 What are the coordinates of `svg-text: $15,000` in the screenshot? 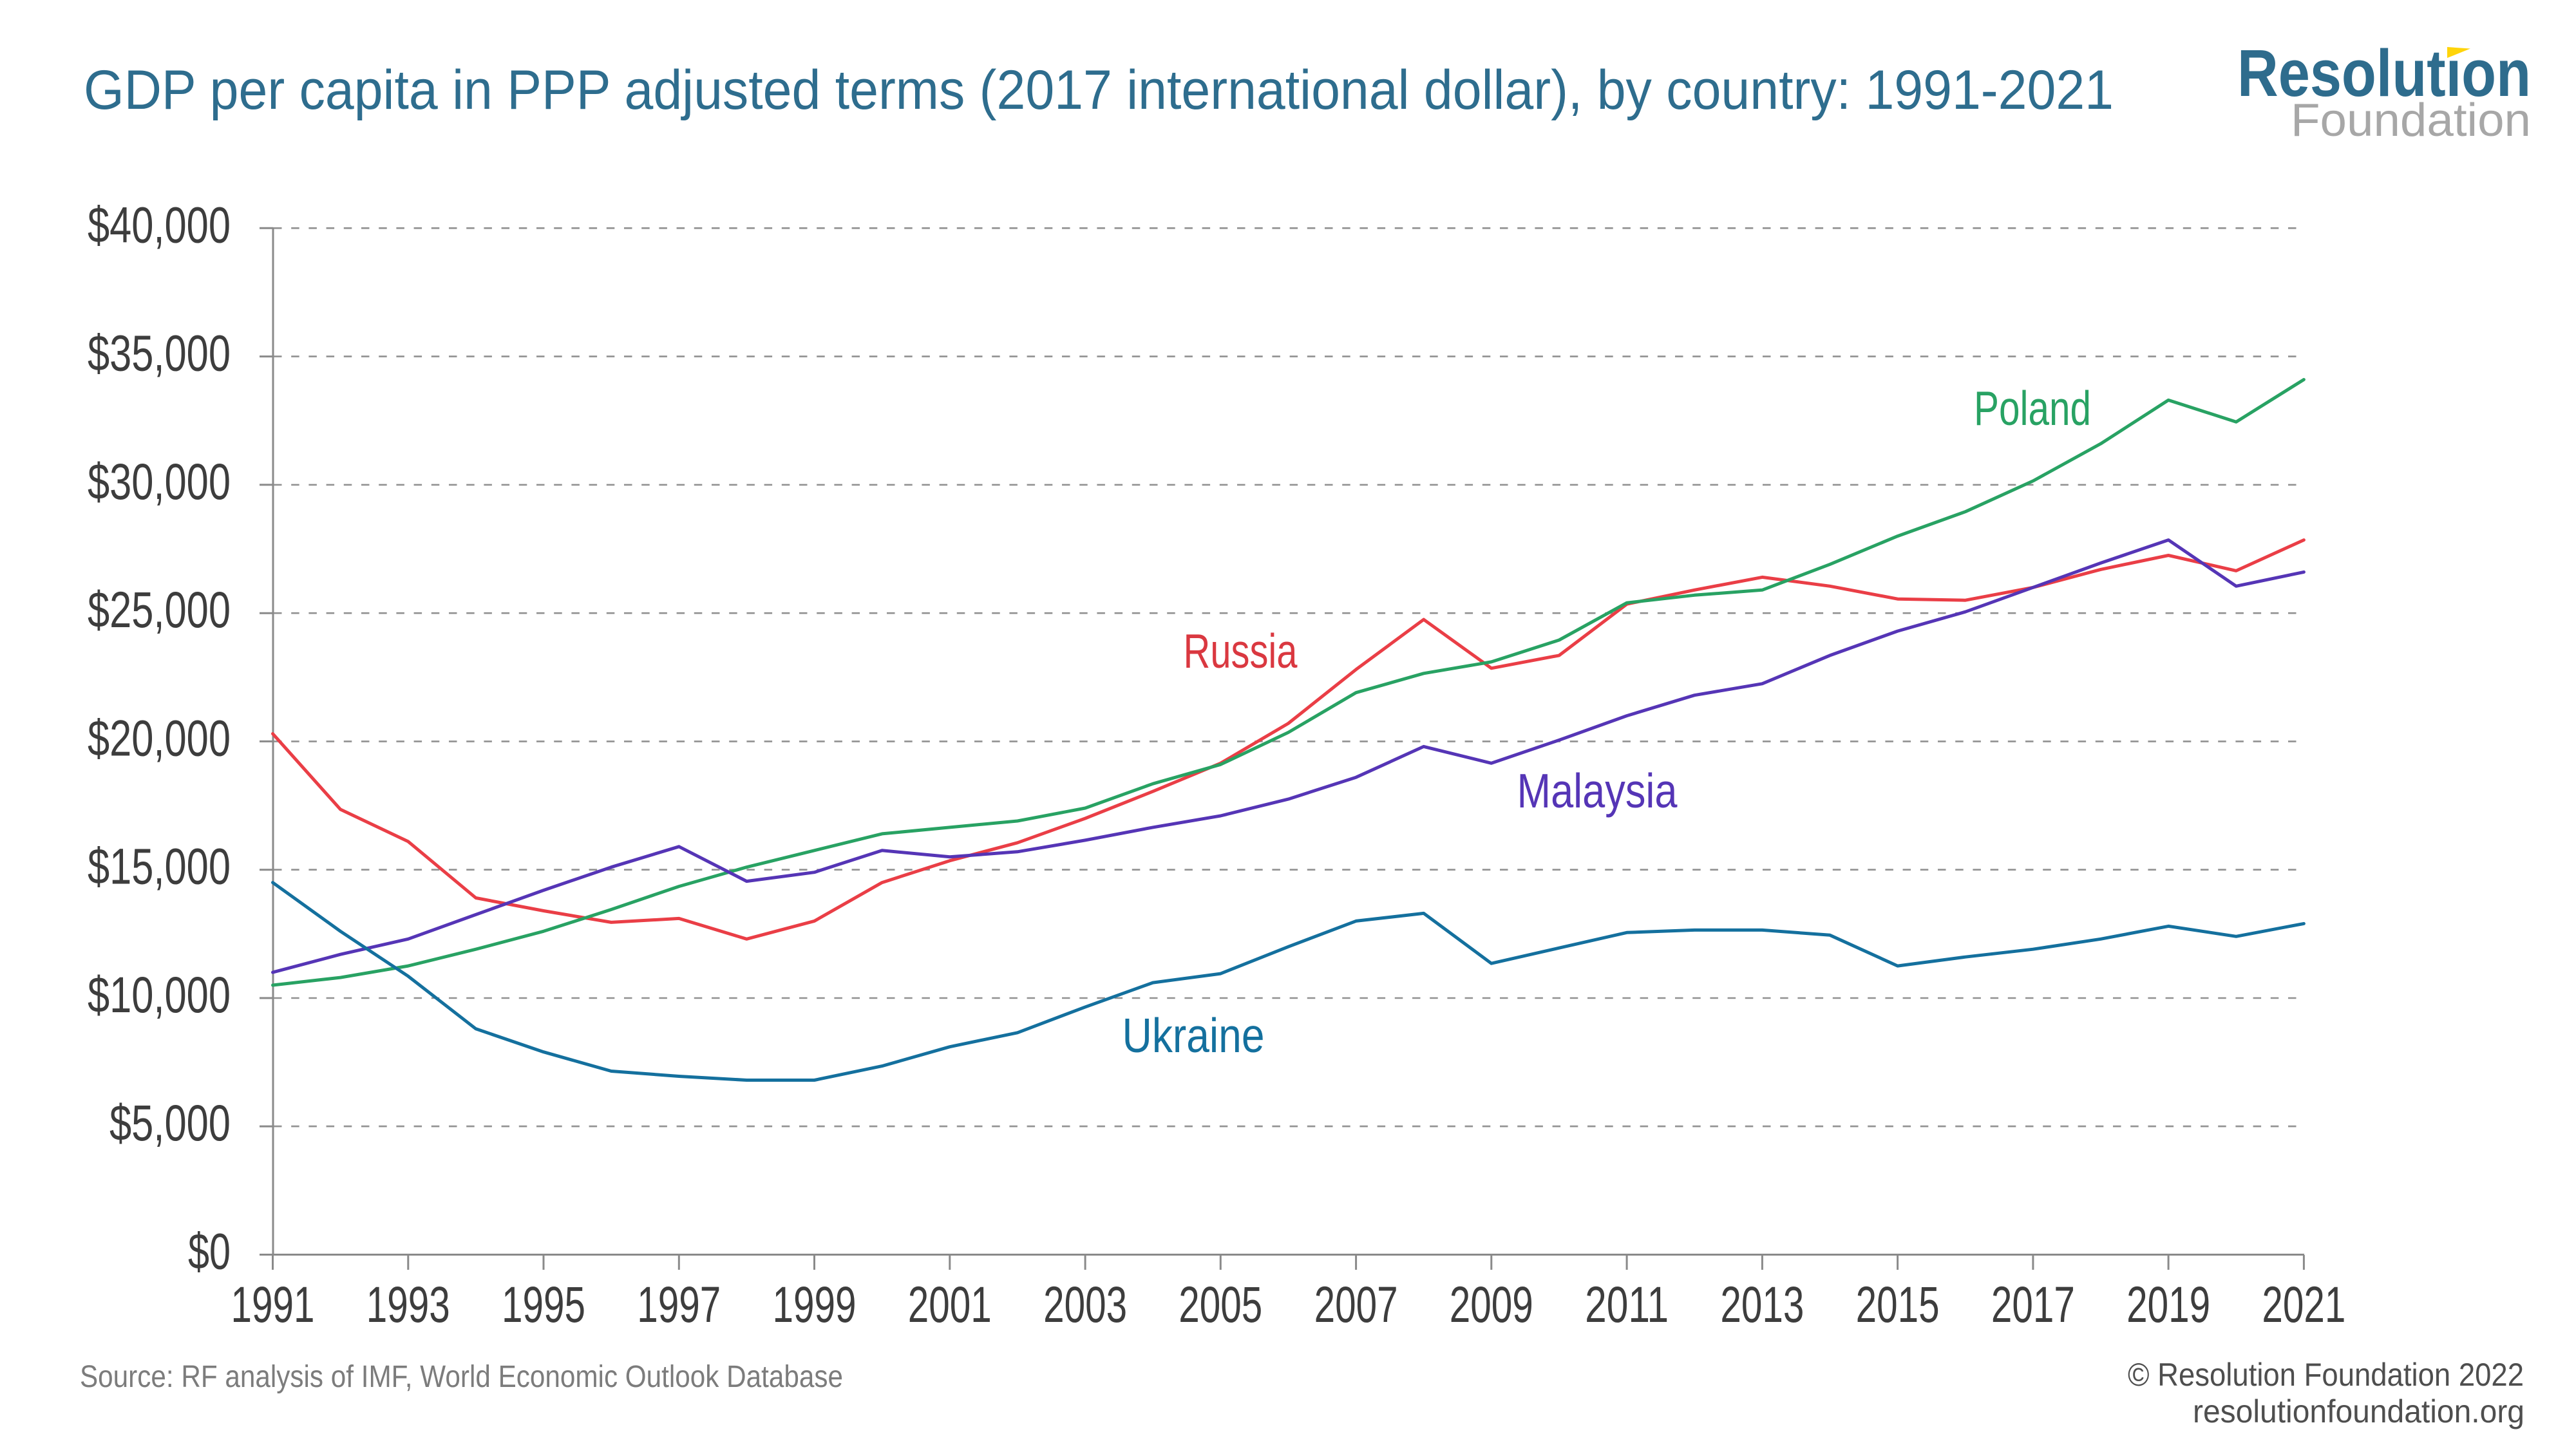 It's located at (159, 866).